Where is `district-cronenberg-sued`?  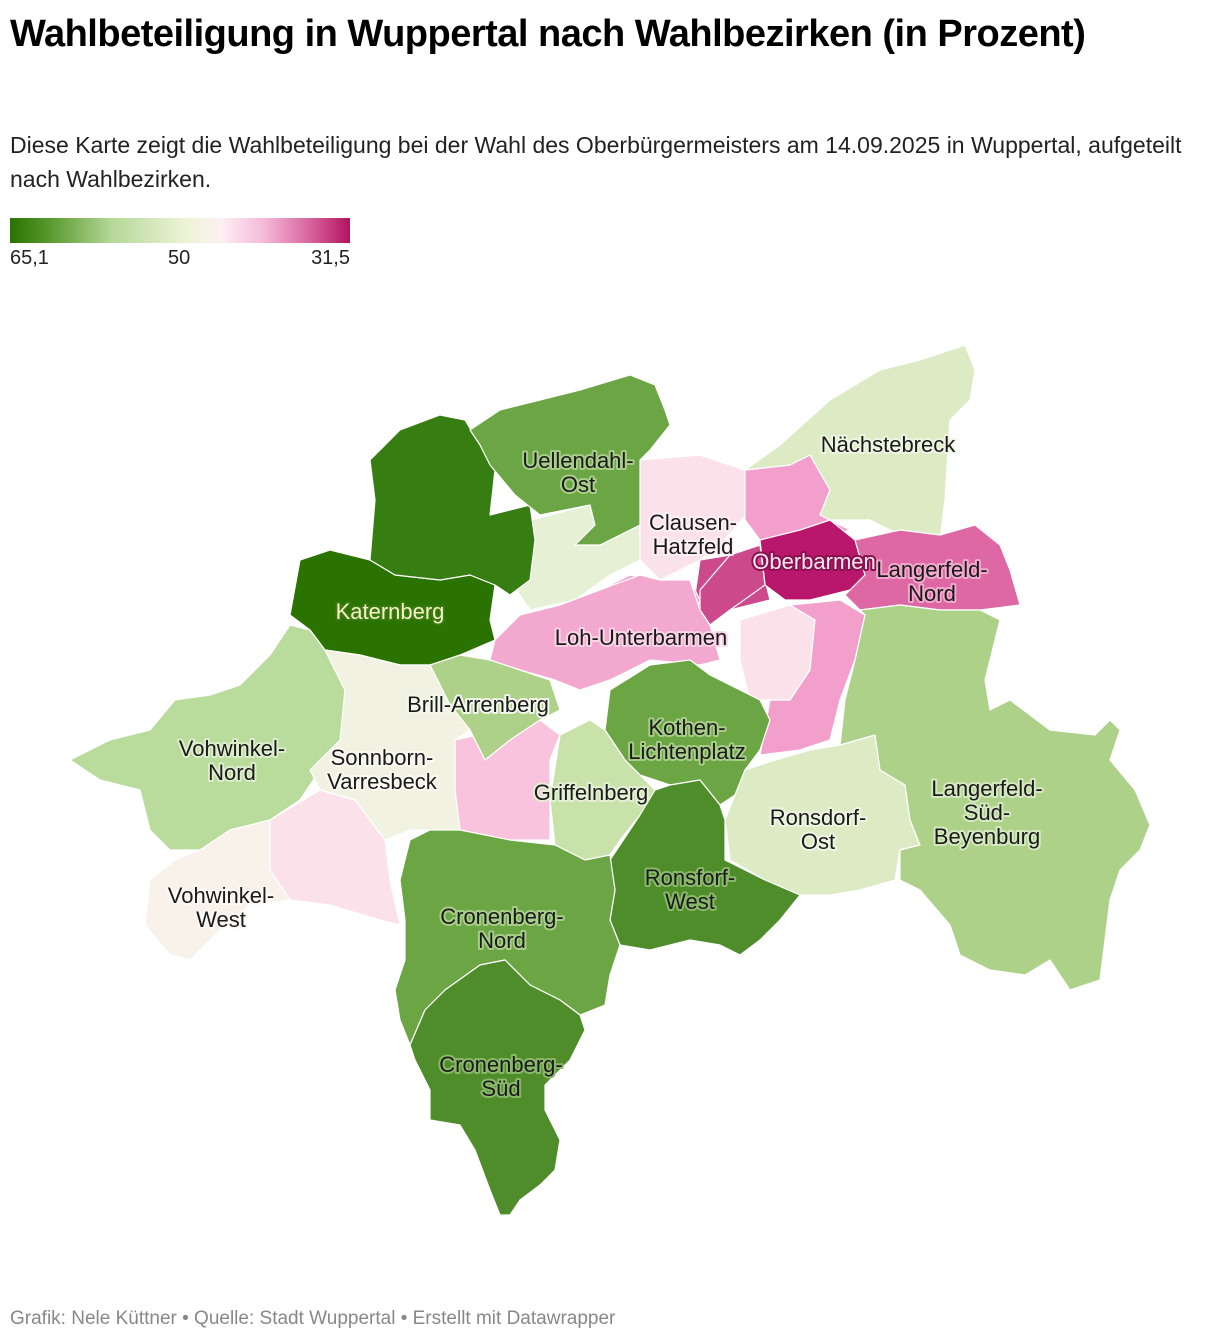
district-cronenberg-sued is located at coordinates (497, 1087).